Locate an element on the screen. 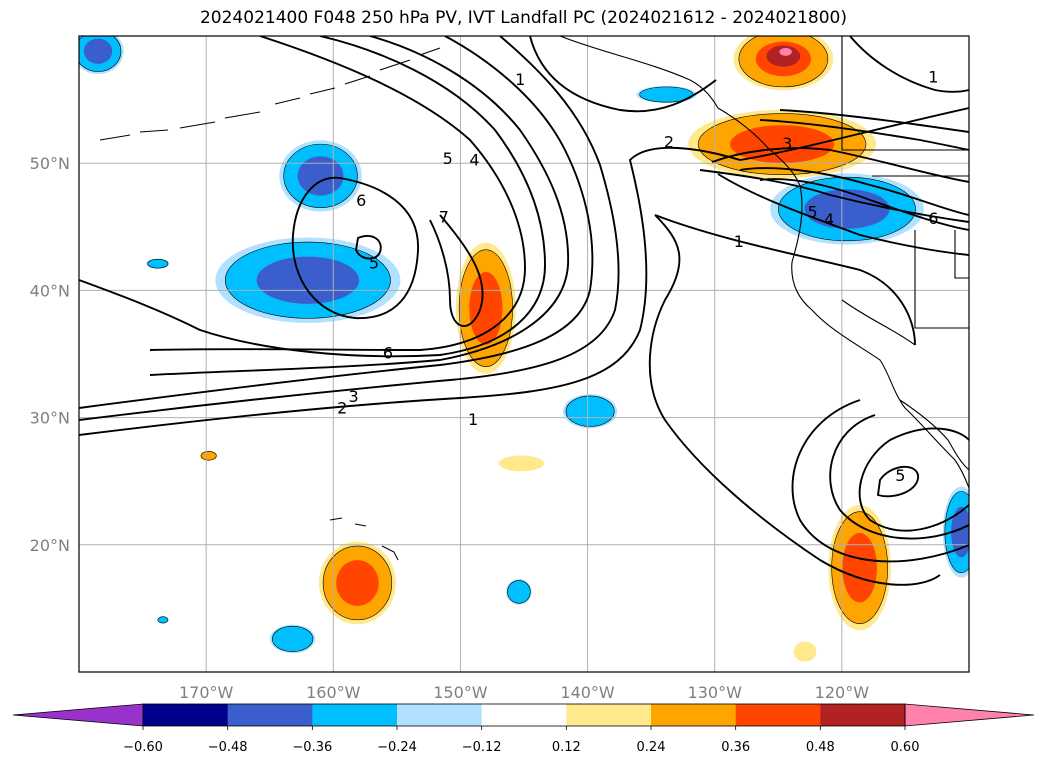 Image resolution: width=1047 pixels, height=765 pixels. colorbar-tick-label: −0.48 is located at coordinates (228, 747).